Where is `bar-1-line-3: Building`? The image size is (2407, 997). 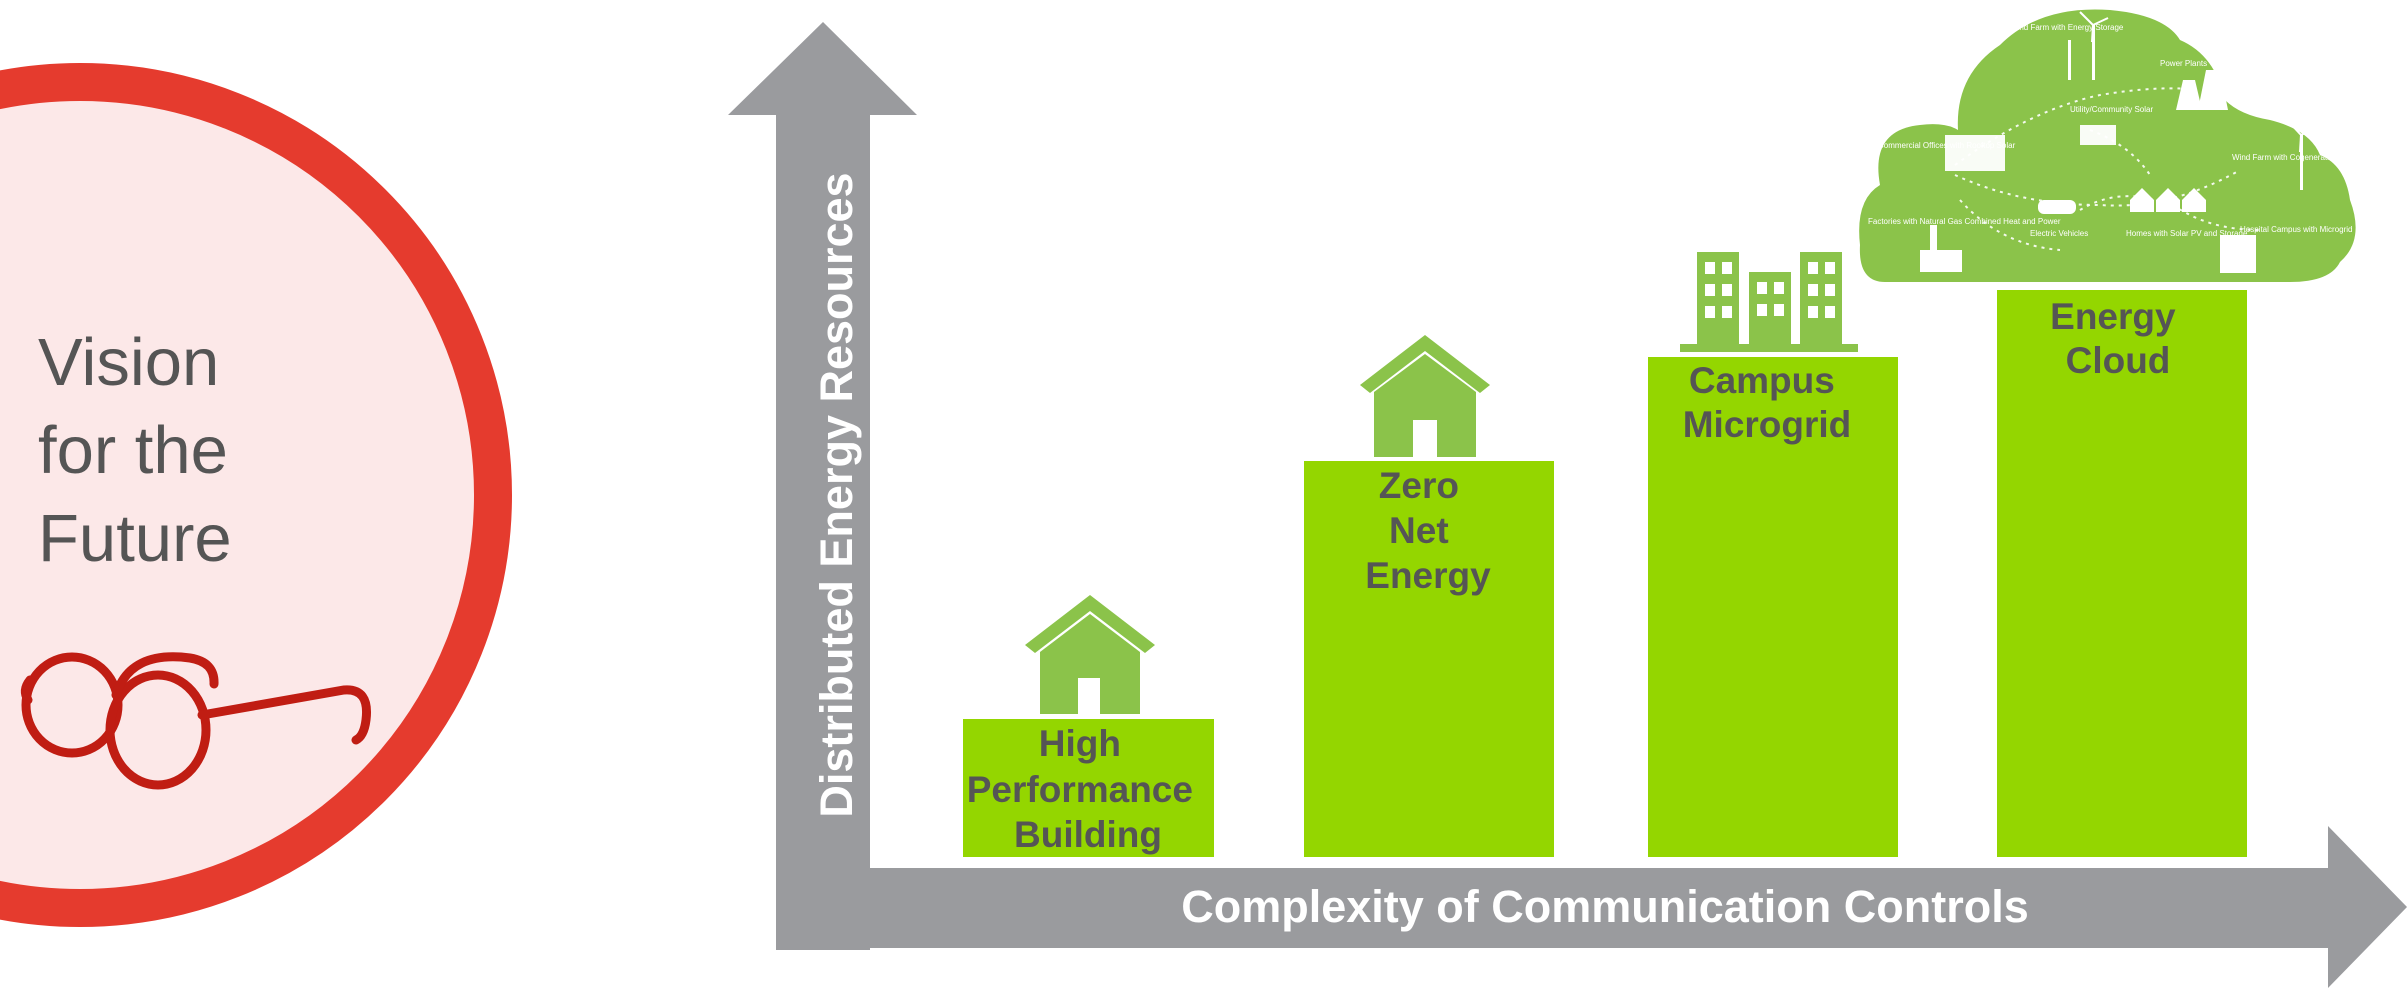 bar-1-line-3: Building is located at coordinates (1088, 834).